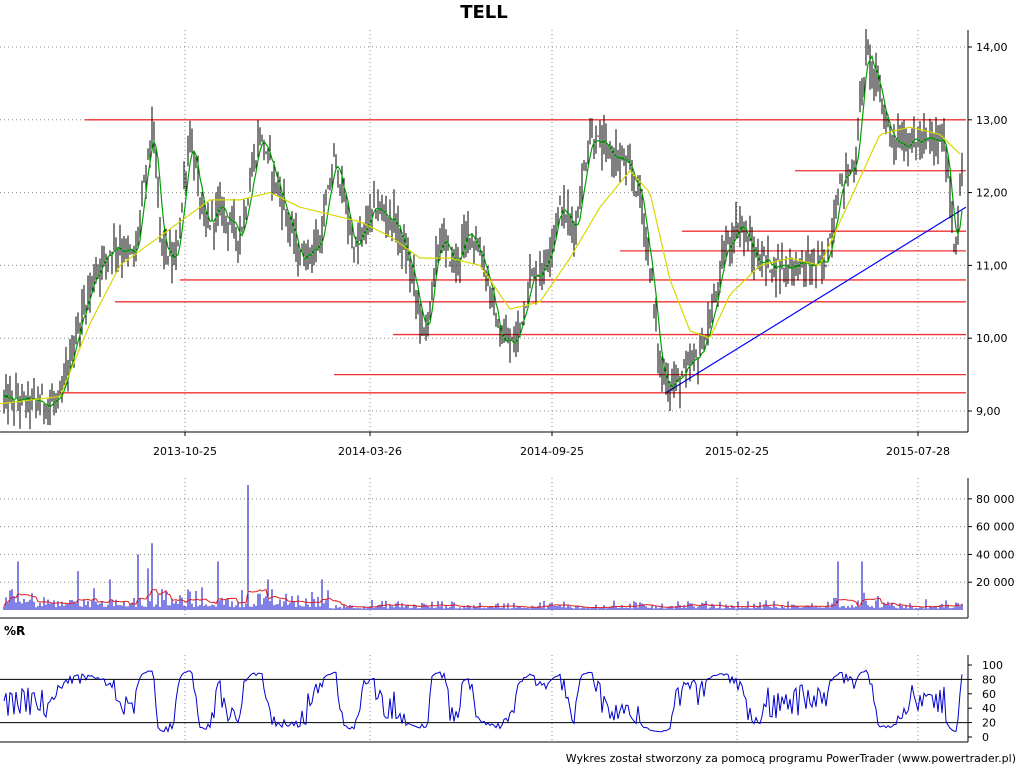  Describe the element at coordinates (484, 12) in the screenshot. I see `chart-title: TELL` at that location.